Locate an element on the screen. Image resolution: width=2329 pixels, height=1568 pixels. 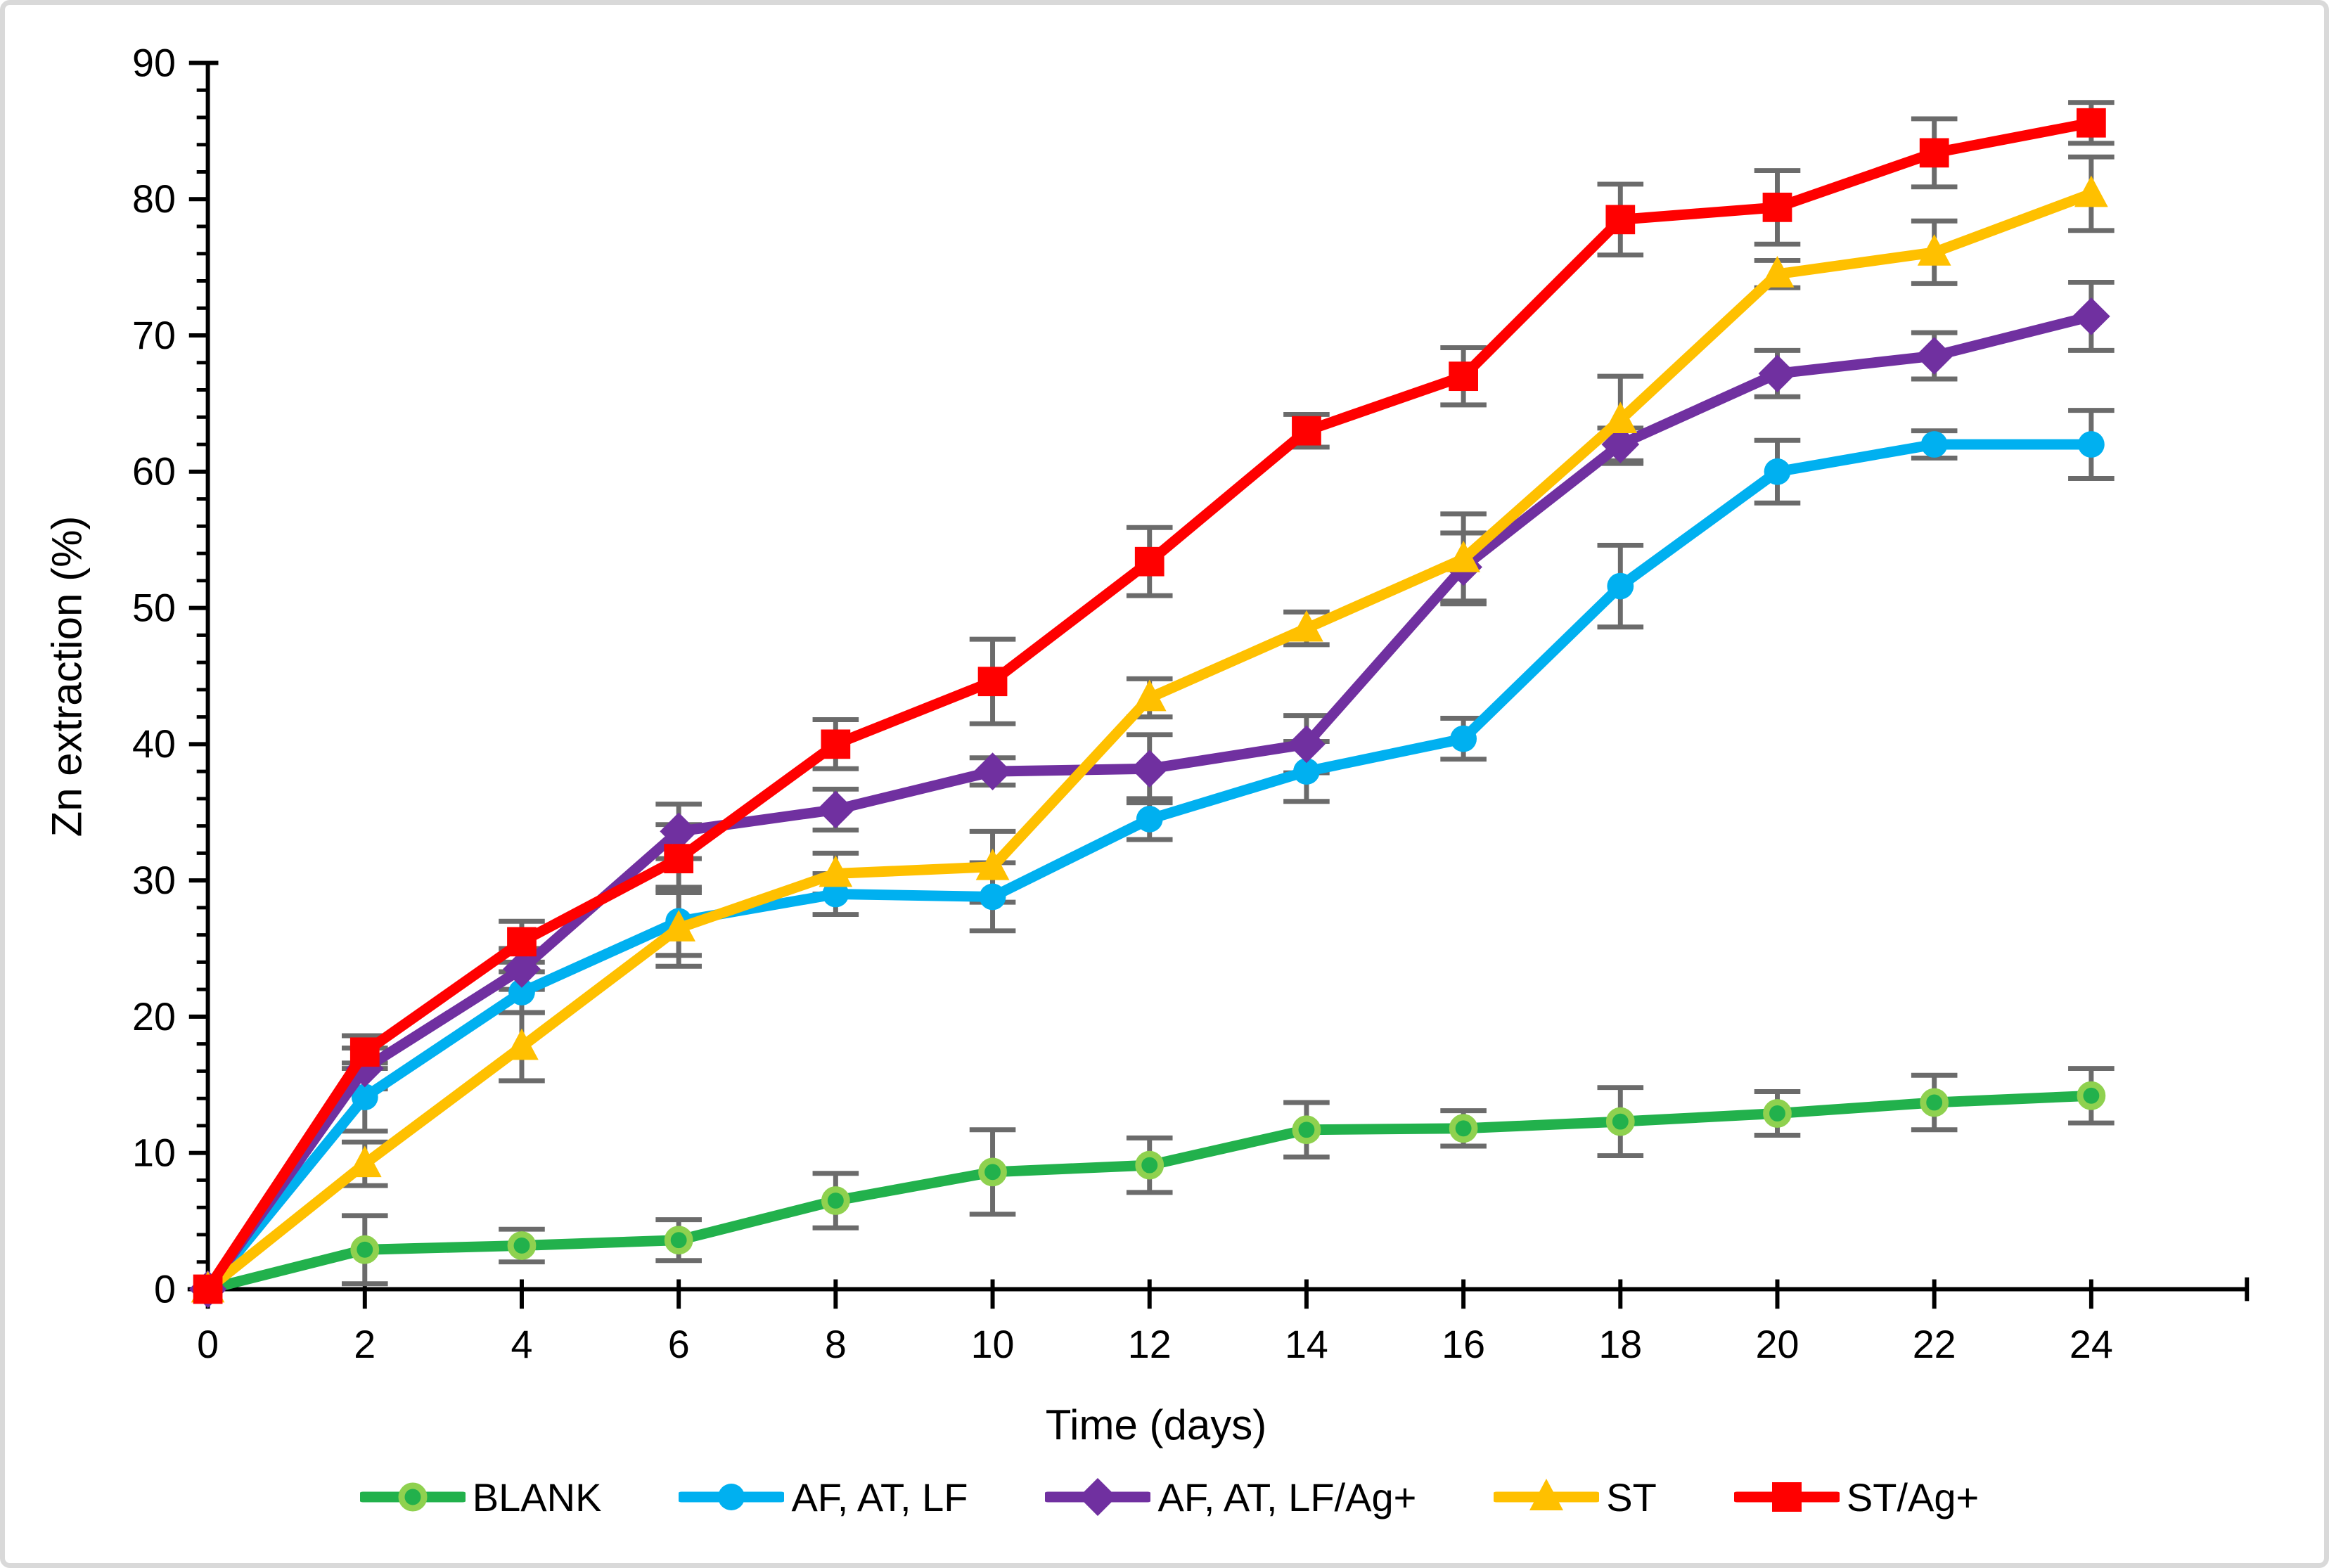
x-tick-label: 0 is located at coordinates (208, 1344).